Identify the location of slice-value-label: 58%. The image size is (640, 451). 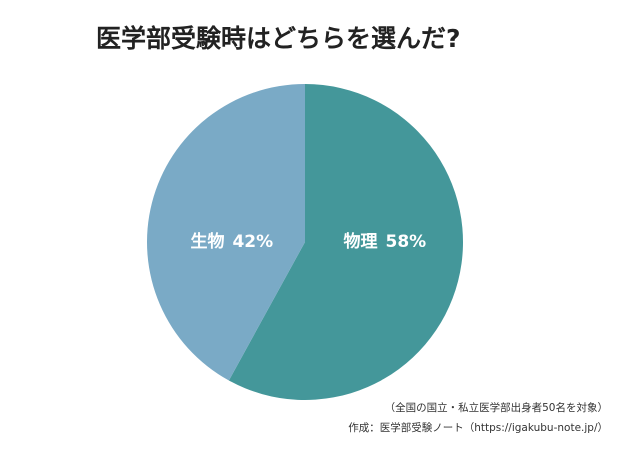
(406, 242).